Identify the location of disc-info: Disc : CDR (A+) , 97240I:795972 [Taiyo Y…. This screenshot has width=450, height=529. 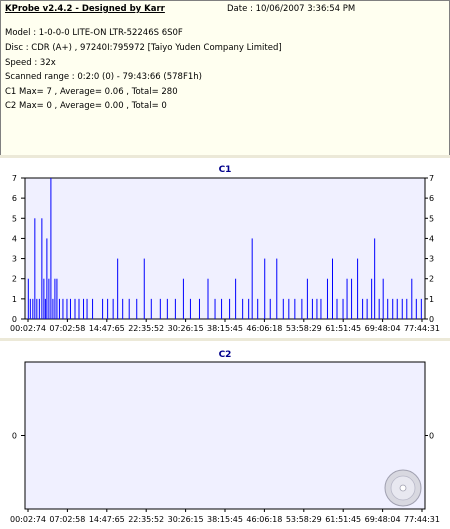
(143, 48).